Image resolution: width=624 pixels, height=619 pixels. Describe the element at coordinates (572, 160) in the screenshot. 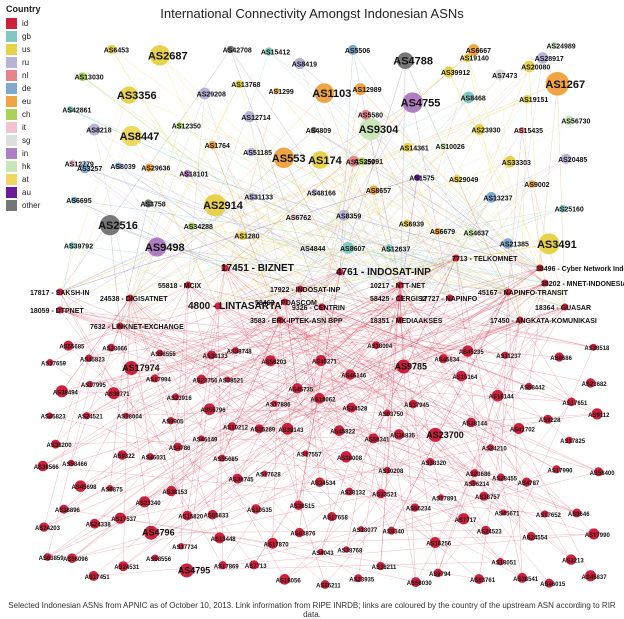

I see `foreign-node-label: AS20485` at that location.